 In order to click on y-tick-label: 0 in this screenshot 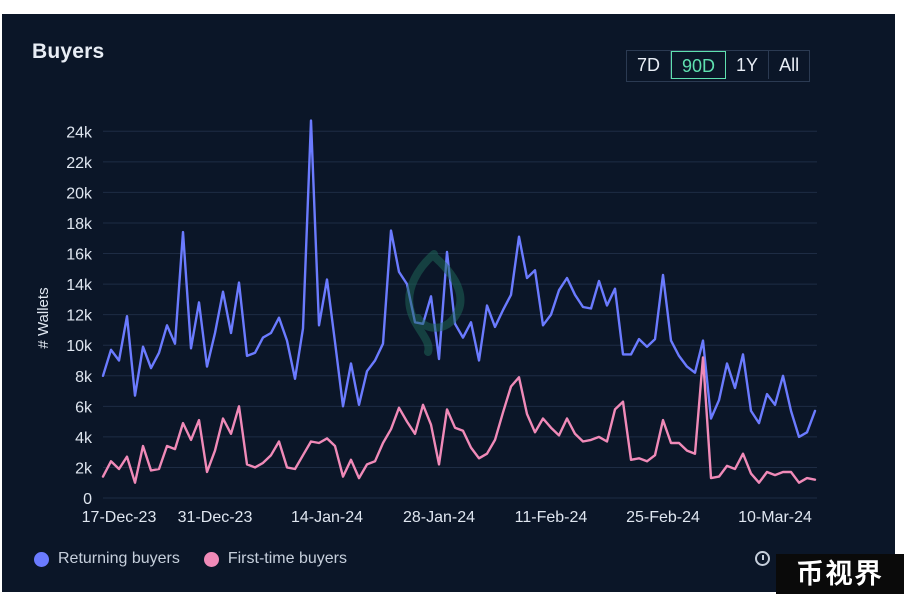, I will do `click(87, 499)`.